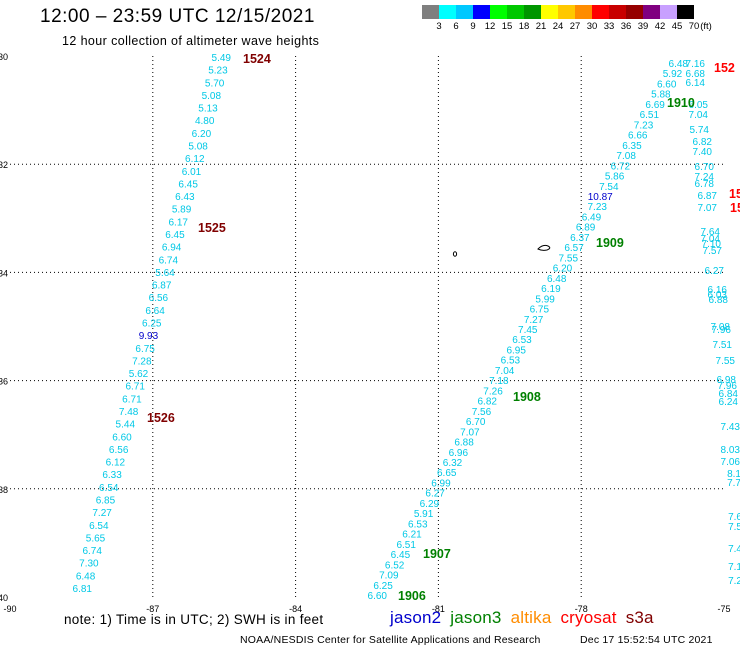  I want to click on swh-value: 6.14, so click(696, 83).